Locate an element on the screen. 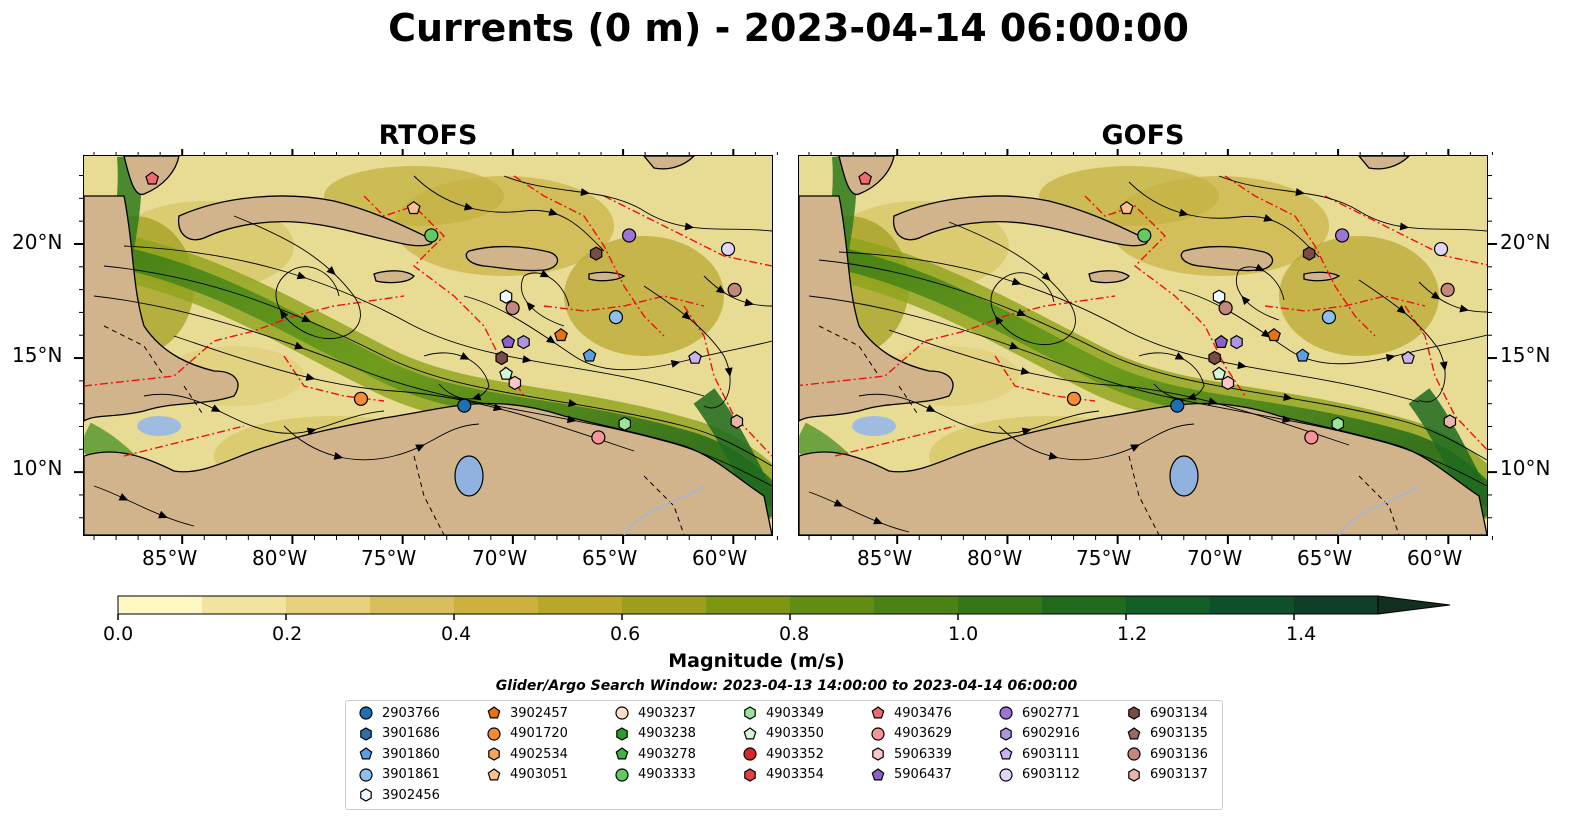 The width and height of the screenshot is (1577, 827). legend-label: 6902771 is located at coordinates (1051, 713).